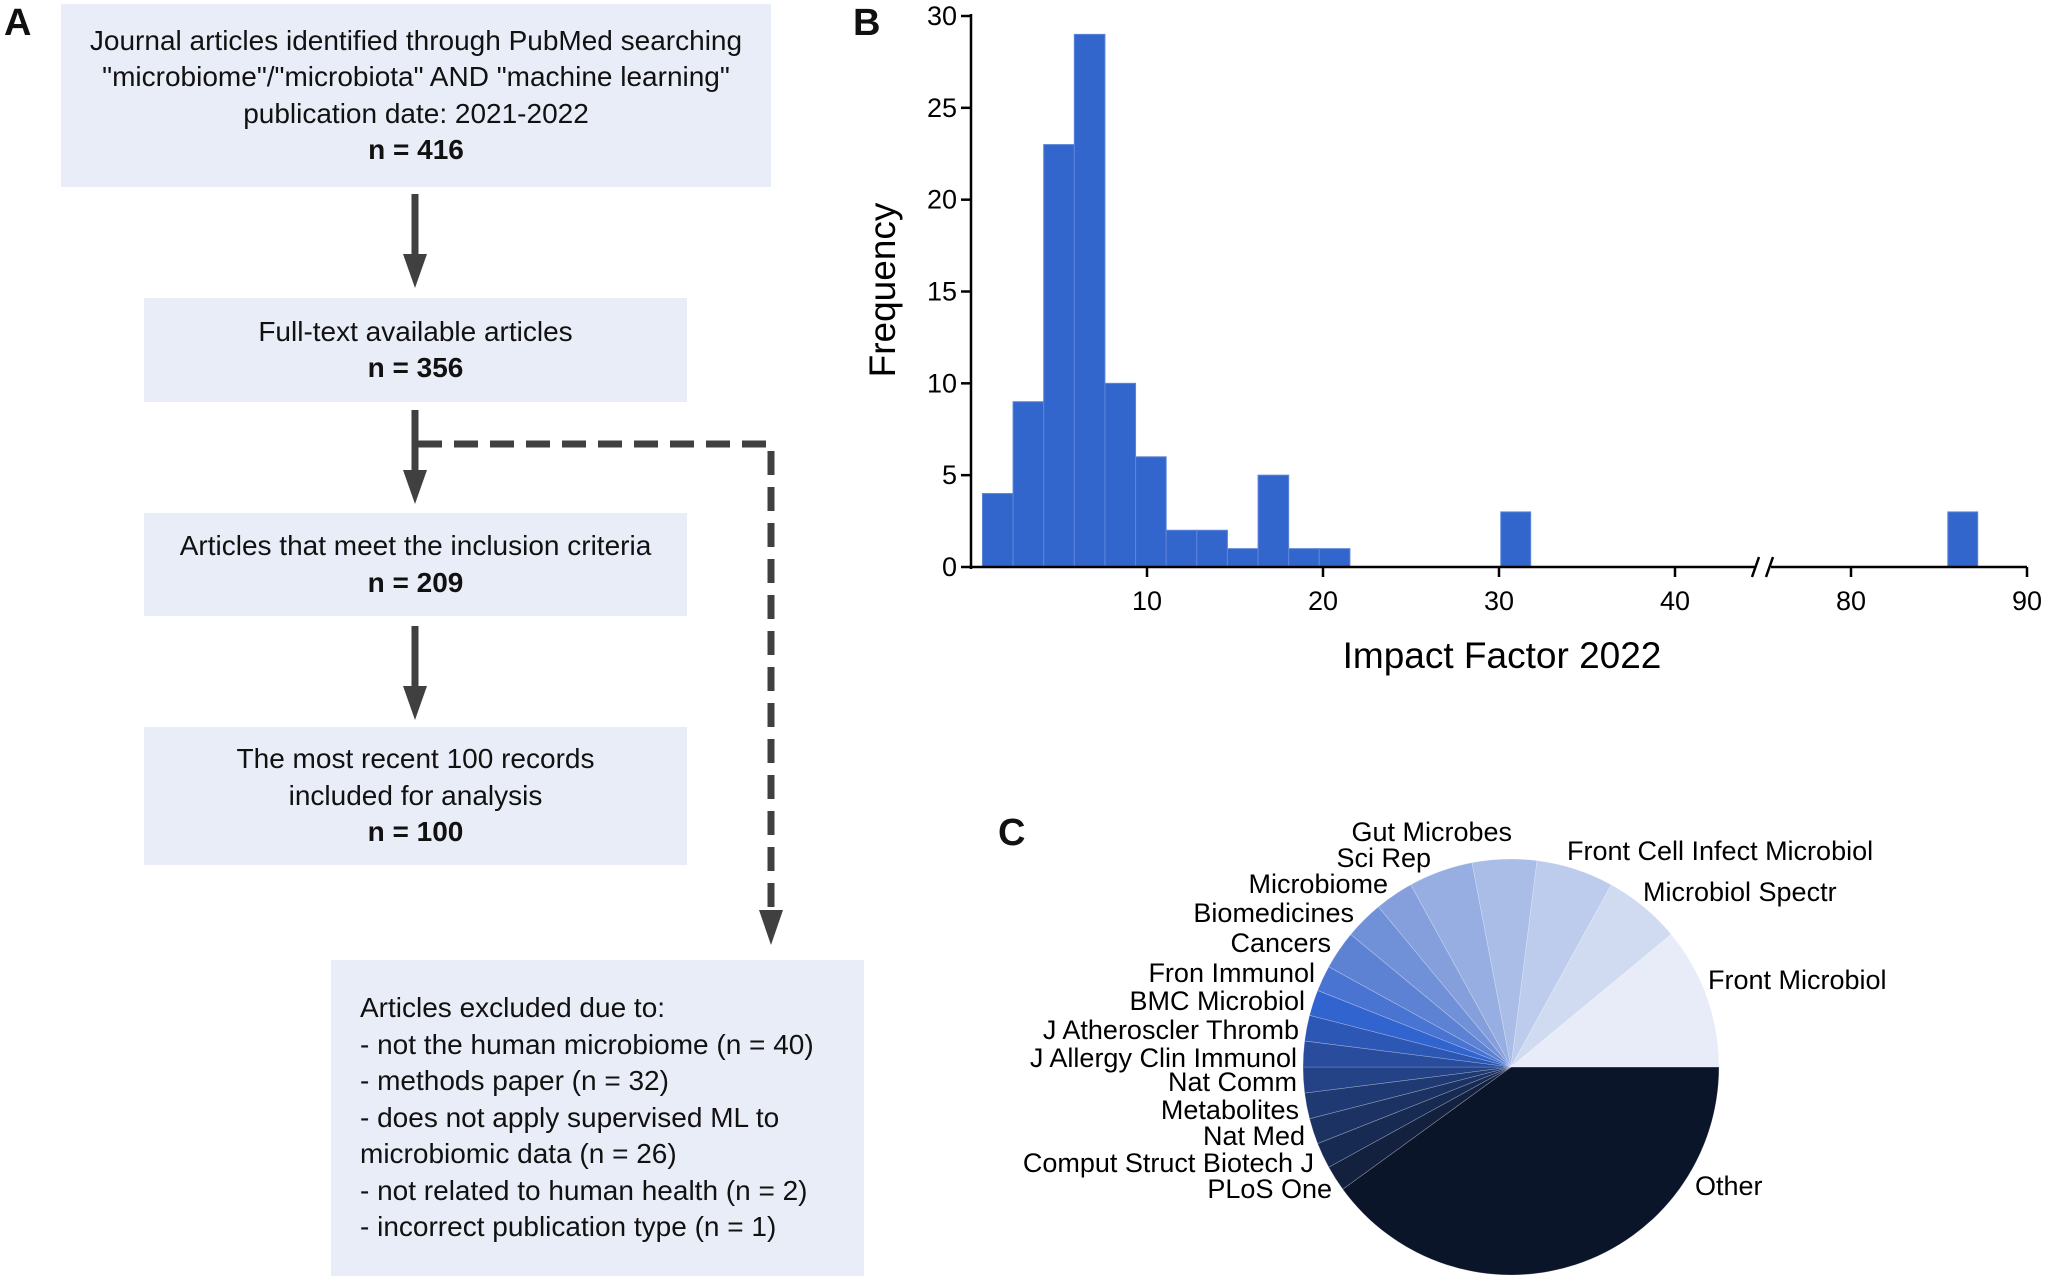  I want to click on excluded-reason: - not related to human health (n = 2), so click(584, 1190).